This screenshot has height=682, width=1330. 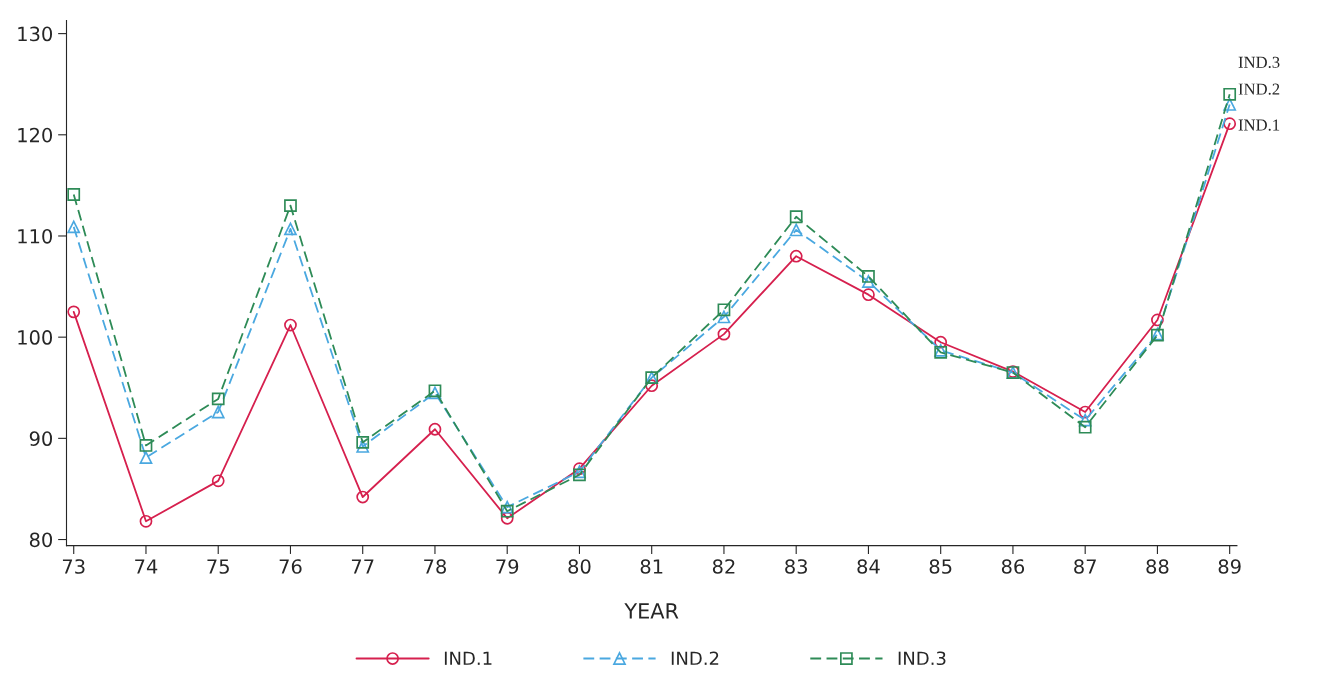 I want to click on x-tick-label: 80, so click(x=579, y=566).